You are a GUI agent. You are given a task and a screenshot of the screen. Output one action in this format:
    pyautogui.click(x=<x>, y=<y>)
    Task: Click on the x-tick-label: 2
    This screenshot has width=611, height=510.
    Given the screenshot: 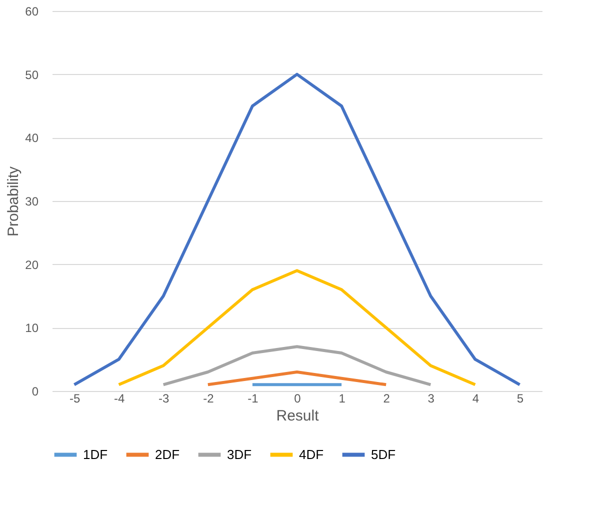 What is the action you would take?
    pyautogui.click(x=386, y=399)
    